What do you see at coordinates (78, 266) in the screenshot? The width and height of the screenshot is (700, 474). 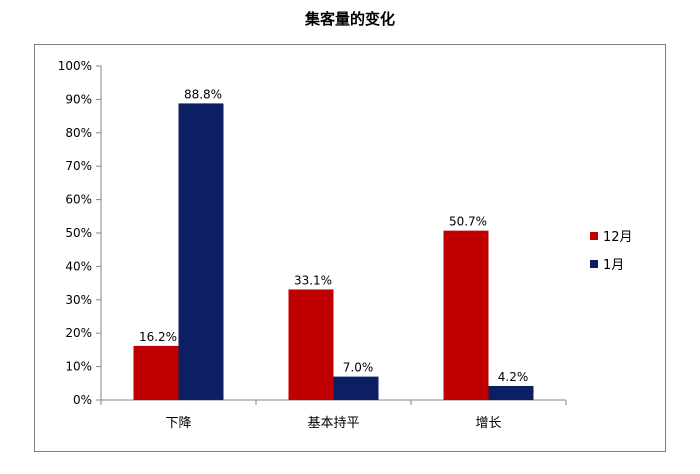 I see `y-tick-label: 40%` at bounding box center [78, 266].